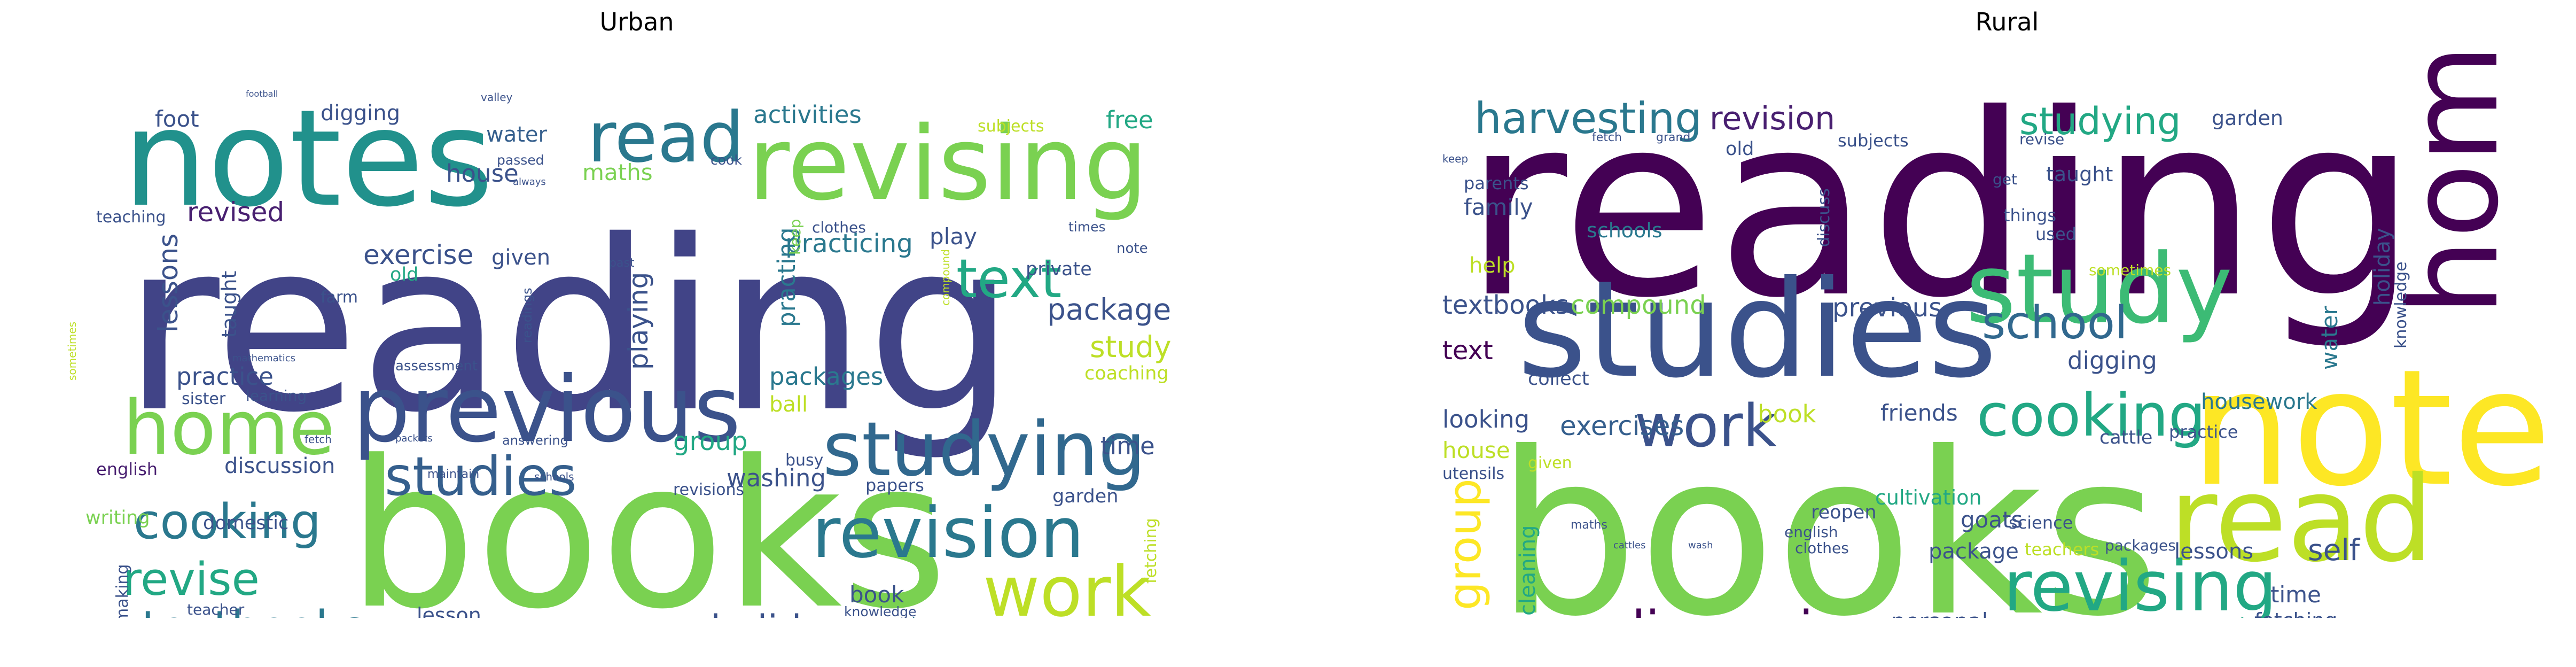 The width and height of the screenshot is (2576, 667). What do you see at coordinates (1700, 545) in the screenshot?
I see `cloud-word: wash` at bounding box center [1700, 545].